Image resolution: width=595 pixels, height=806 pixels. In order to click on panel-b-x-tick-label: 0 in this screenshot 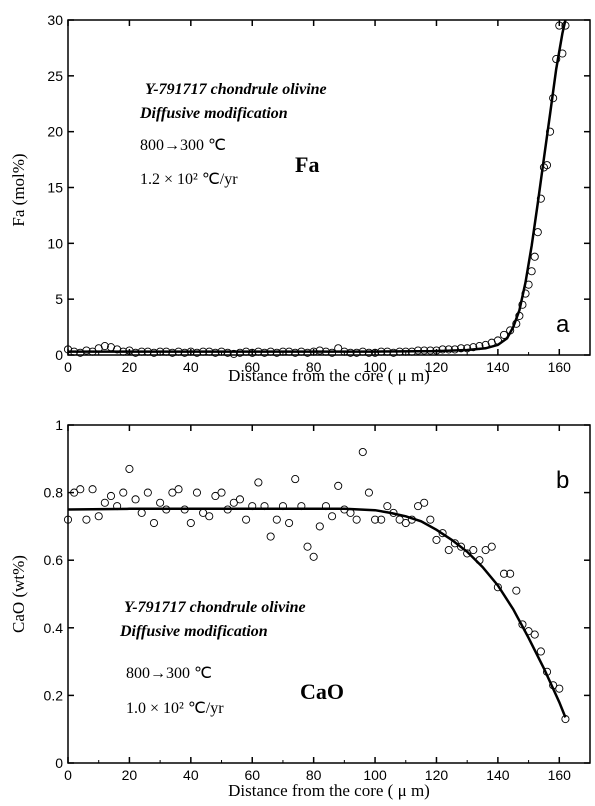, I will do `click(68, 775)`.